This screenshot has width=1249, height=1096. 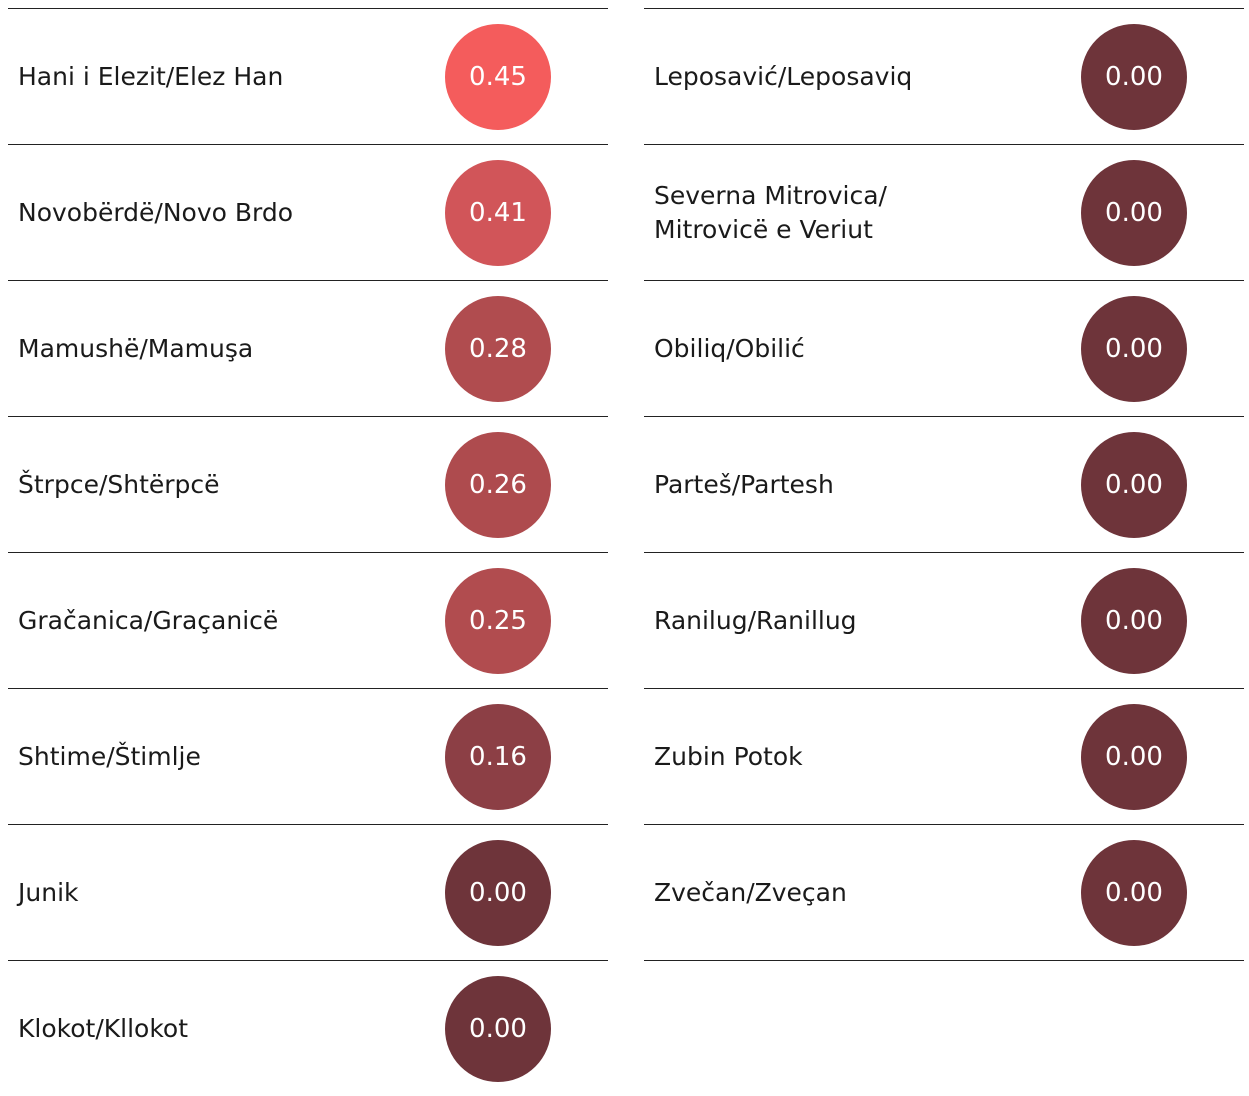 What do you see at coordinates (156, 212) in the screenshot?
I see `row-name: Novobërdë/Novo Brdo` at bounding box center [156, 212].